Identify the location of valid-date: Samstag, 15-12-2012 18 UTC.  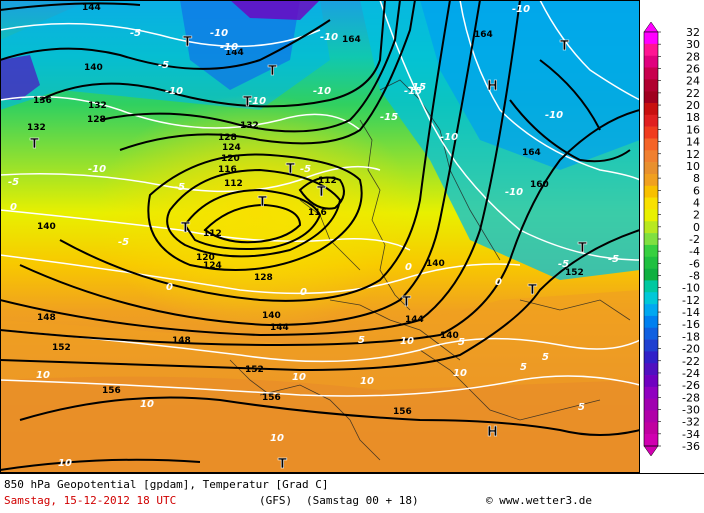
(90, 500).